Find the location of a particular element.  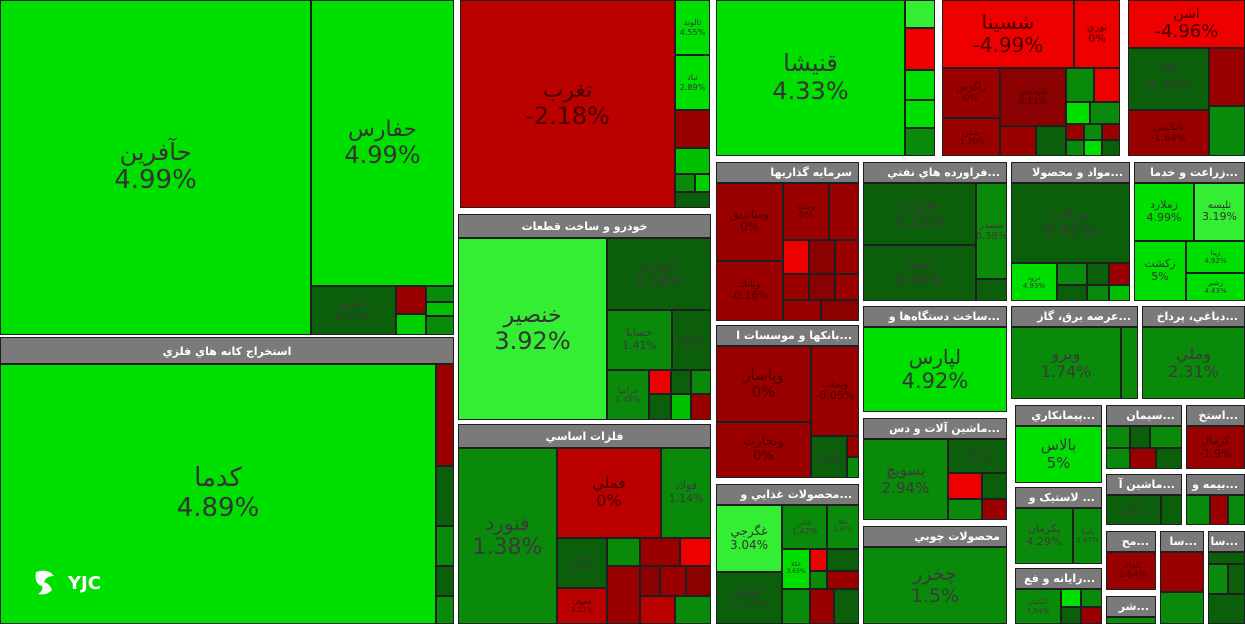

tile-bosvij: بسويچ 2.94% is located at coordinates (905, 479).